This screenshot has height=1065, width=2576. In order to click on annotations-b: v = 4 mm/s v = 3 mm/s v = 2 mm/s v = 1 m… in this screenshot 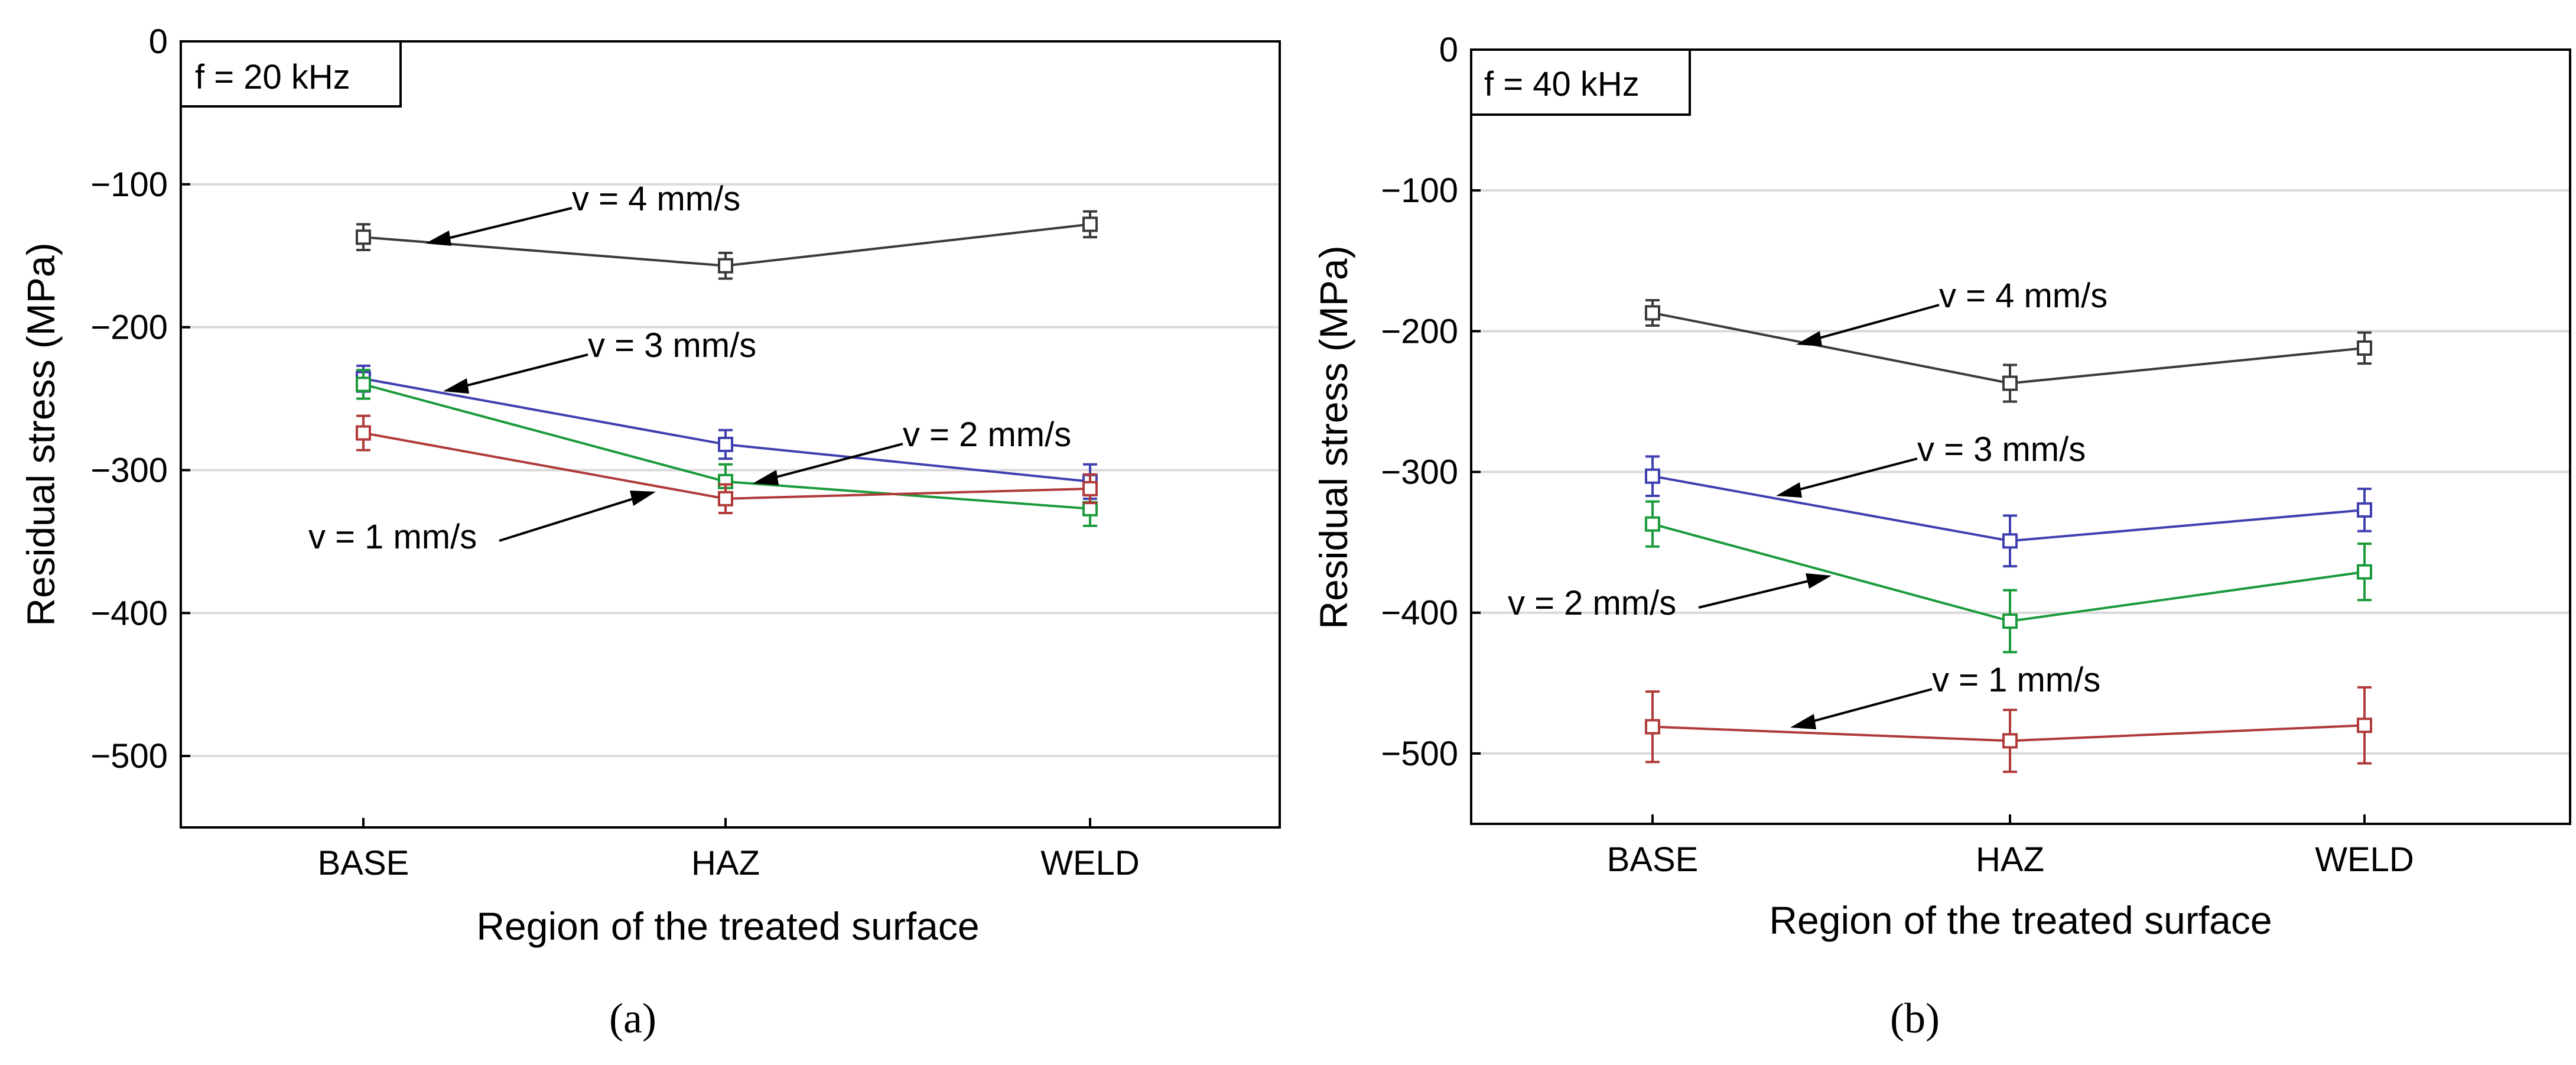, I will do `click(1807, 503)`.